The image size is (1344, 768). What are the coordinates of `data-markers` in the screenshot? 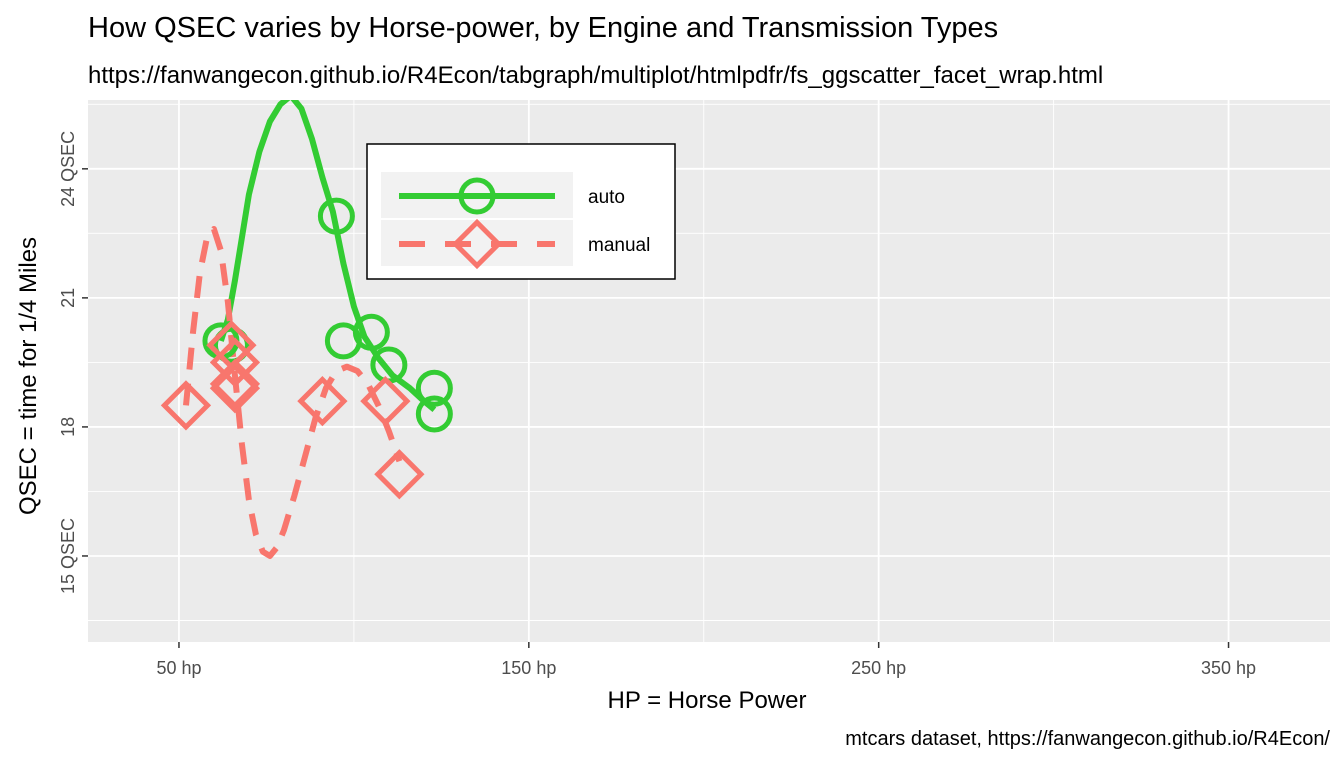 It's located at (306, 348).